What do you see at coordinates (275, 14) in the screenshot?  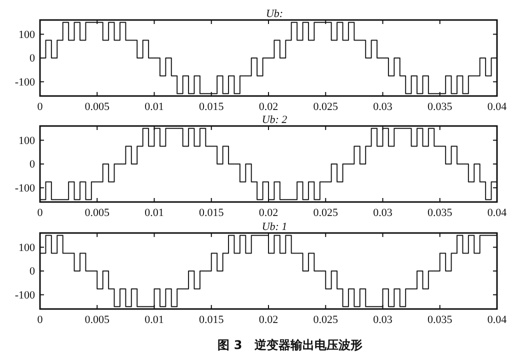 I see `chart-title: Ub:` at bounding box center [275, 14].